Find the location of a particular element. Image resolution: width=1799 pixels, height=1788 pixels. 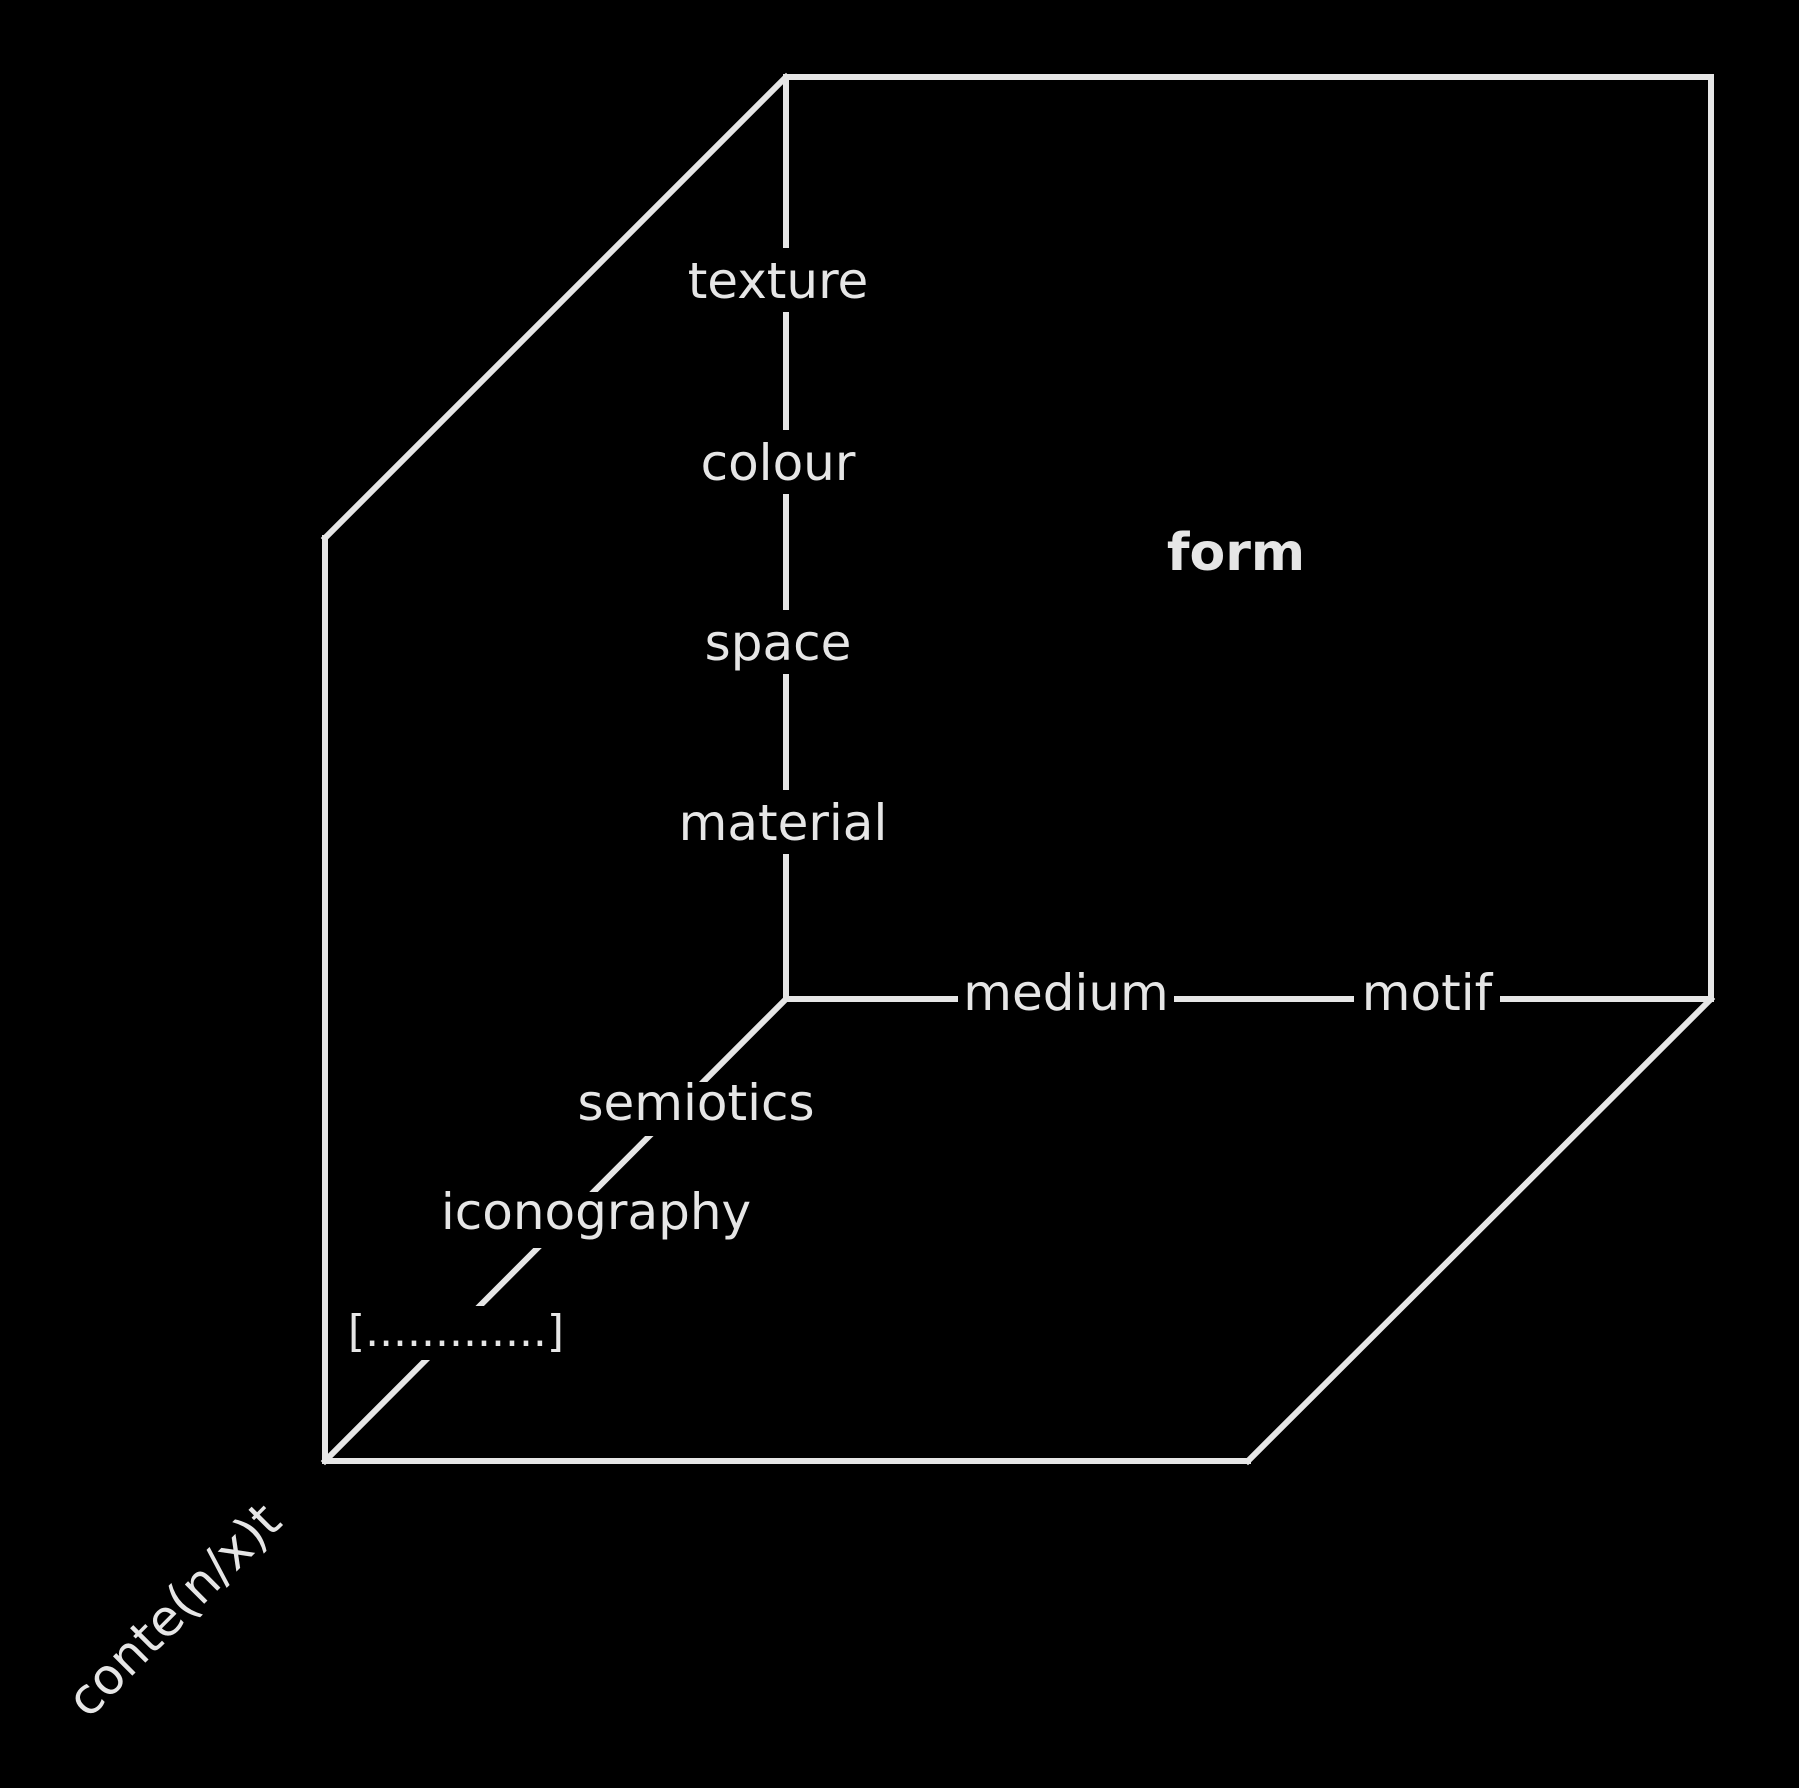

label-medium: medium is located at coordinates (1066, 993).